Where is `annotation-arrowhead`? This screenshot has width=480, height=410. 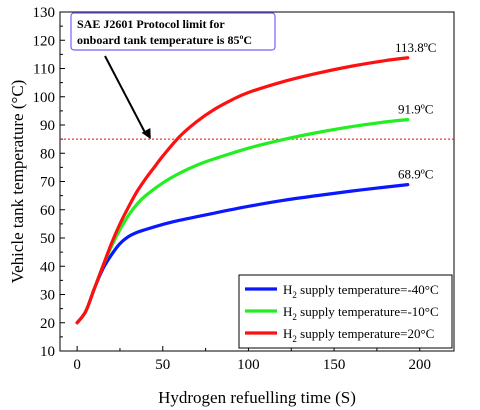
annotation-arrowhead is located at coordinates (146, 133).